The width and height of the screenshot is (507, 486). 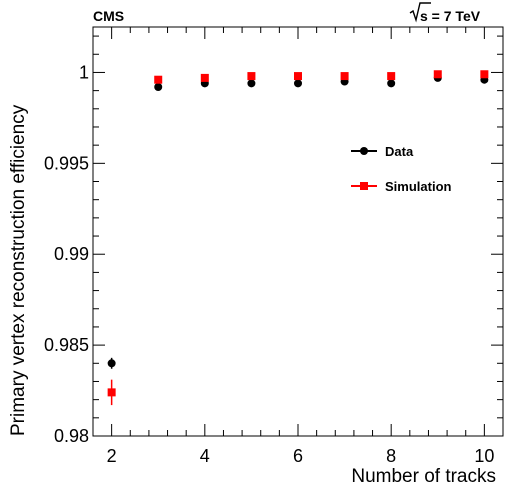 I want to click on x-tick-label: 6, so click(x=298, y=456).